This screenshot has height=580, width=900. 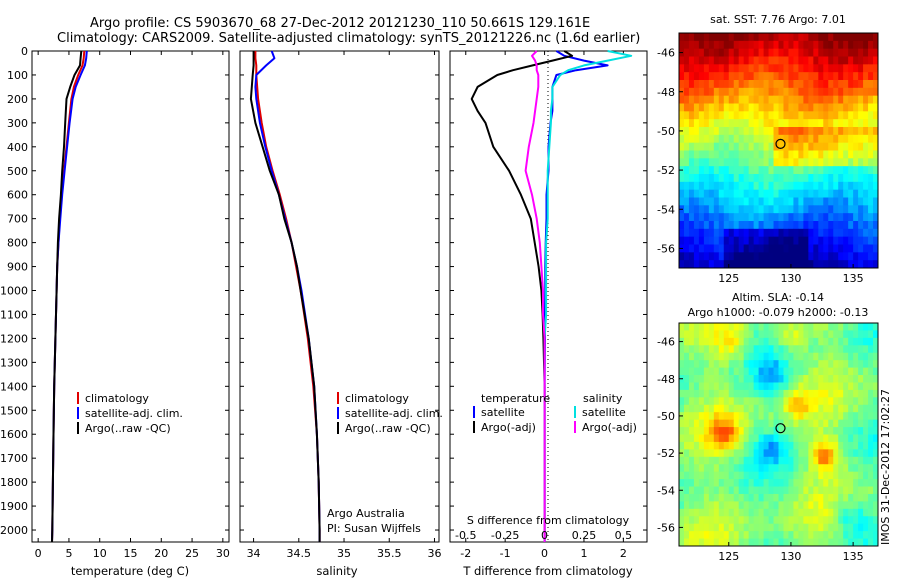 What do you see at coordinates (609, 427) in the screenshot?
I see `legend-label-s-argo: Argo(-adj)` at bounding box center [609, 427].